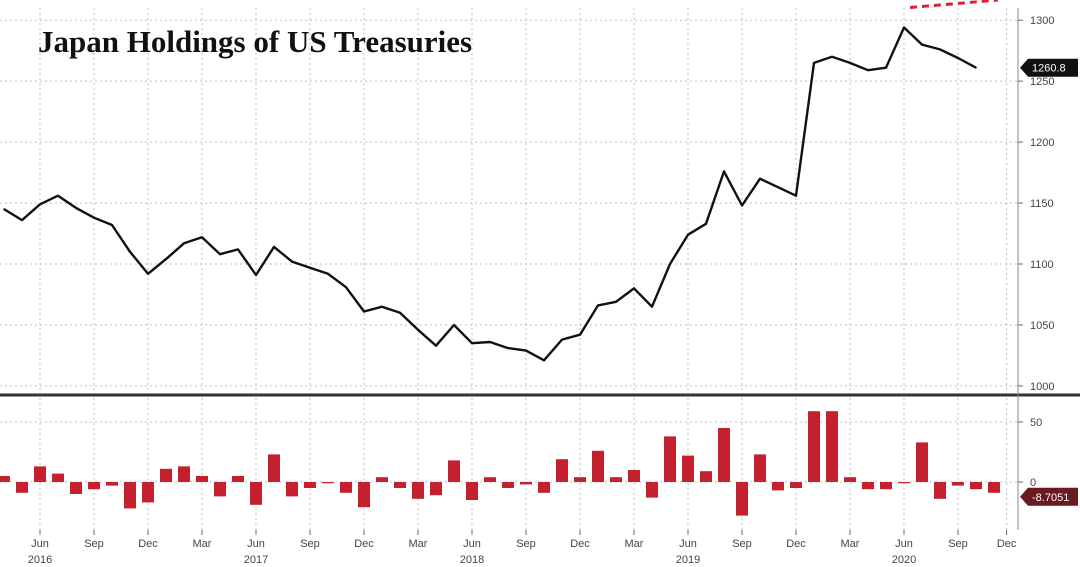 The image size is (1080, 567). Describe the element at coordinates (1042, 265) in the screenshot. I see `y-tick-label: 1100` at that location.